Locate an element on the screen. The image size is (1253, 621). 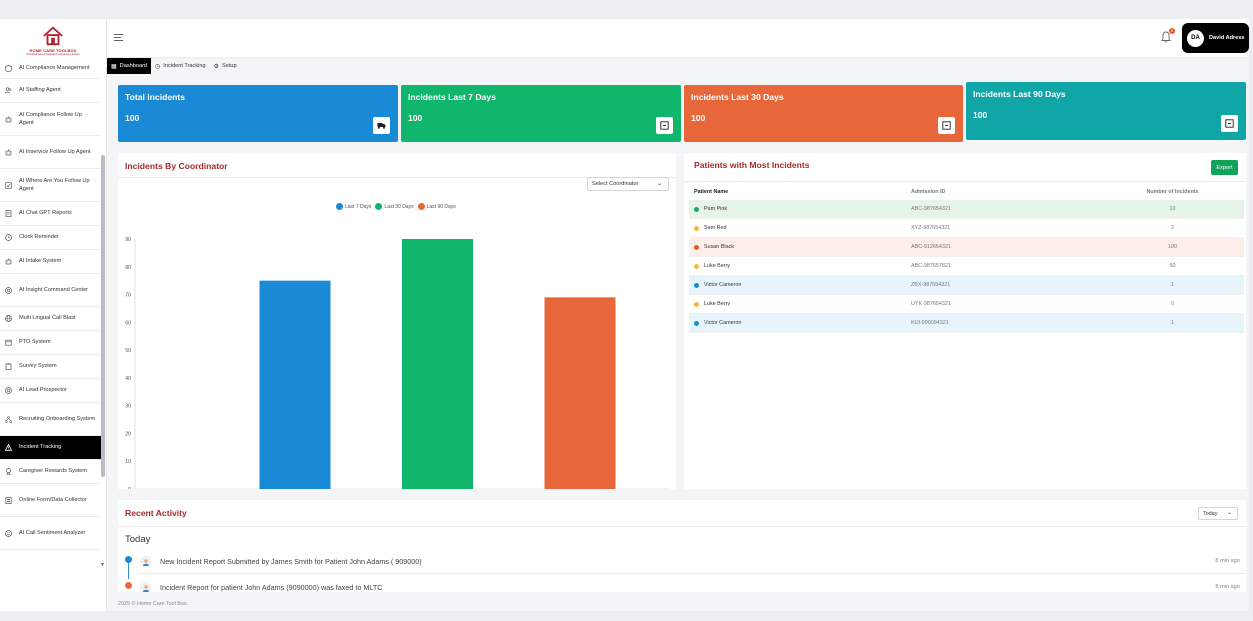
column-header-admission-id: Admission ID is located at coordinates (928, 191).